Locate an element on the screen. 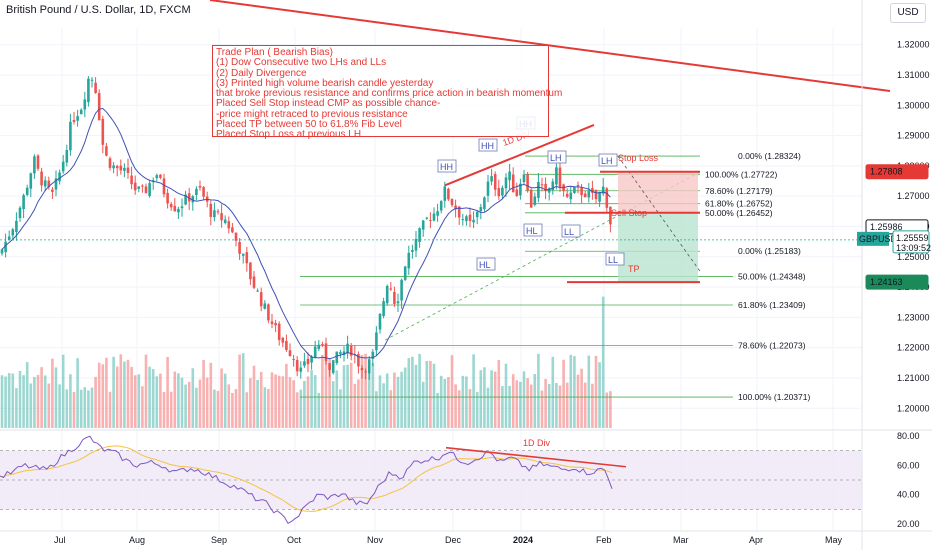 Image resolution: width=932 pixels, height=550 pixels. price-tick-label: 1.27000 is located at coordinates (913, 196).